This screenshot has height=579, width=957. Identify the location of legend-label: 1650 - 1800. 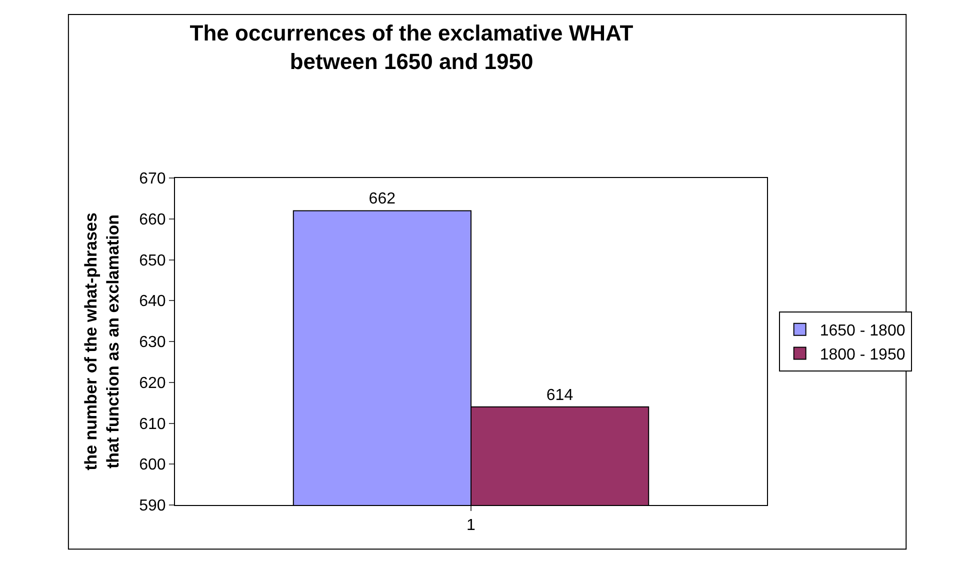
(863, 331).